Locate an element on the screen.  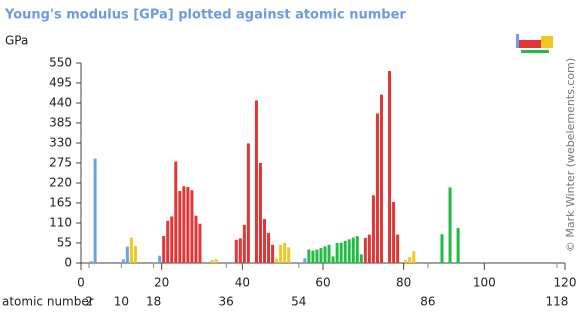
period-tick-label: 18 is located at coordinates (153, 302).